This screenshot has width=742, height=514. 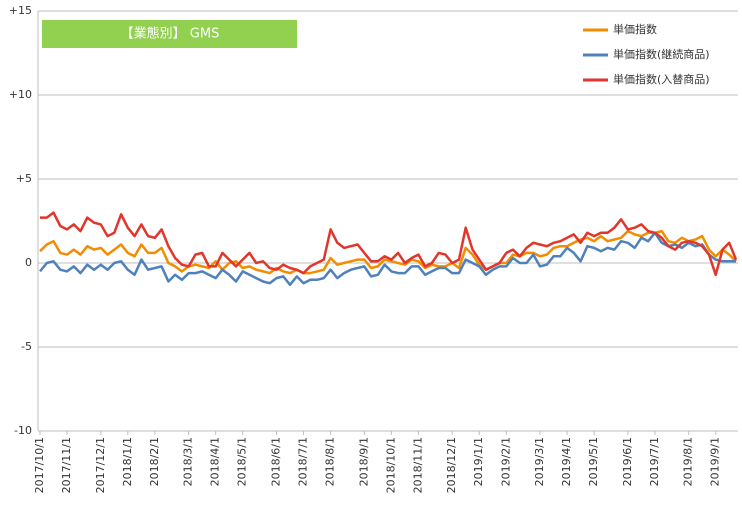 What do you see at coordinates (539, 461) in the screenshot?
I see `x-tick-label: 2019/3/1` at bounding box center [539, 461].